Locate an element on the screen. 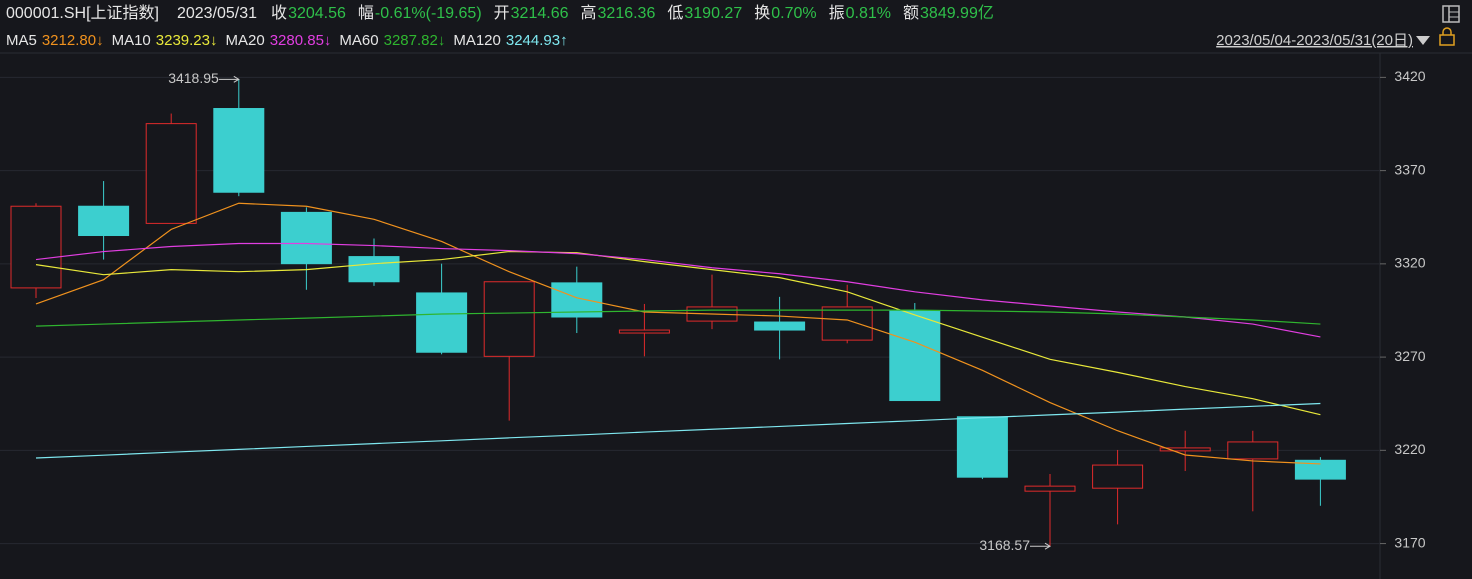 The image size is (1472, 579). legend-name: MA10 is located at coordinates (131, 40).